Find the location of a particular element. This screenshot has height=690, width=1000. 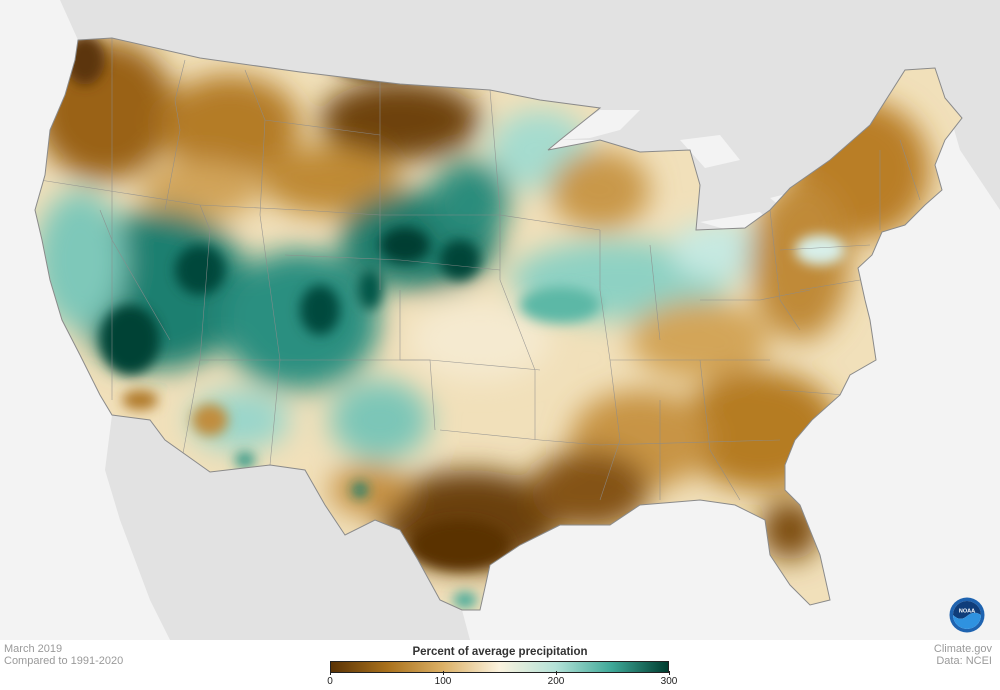

credit-site: Climate.gov is located at coordinates (962, 649).